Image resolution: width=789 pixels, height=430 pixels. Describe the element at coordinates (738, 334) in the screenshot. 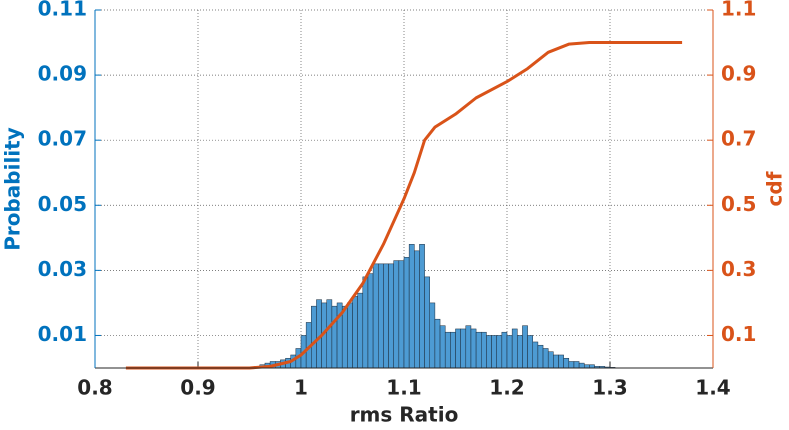

I see `y2-tick-label: 0.1` at that location.